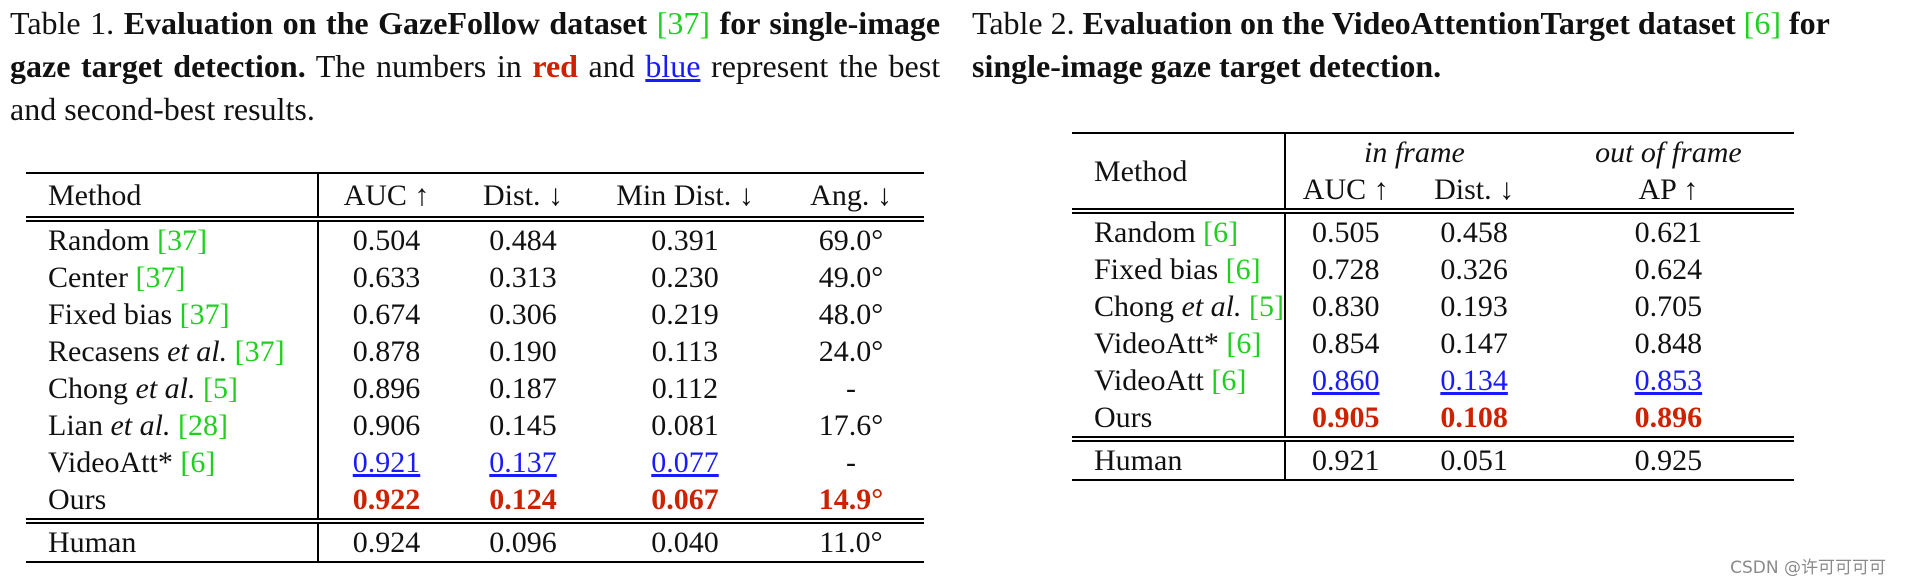 This screenshot has width=1906, height=582. What do you see at coordinates (386, 425) in the screenshot?
I see `auc-cell: 0.906` at bounding box center [386, 425].